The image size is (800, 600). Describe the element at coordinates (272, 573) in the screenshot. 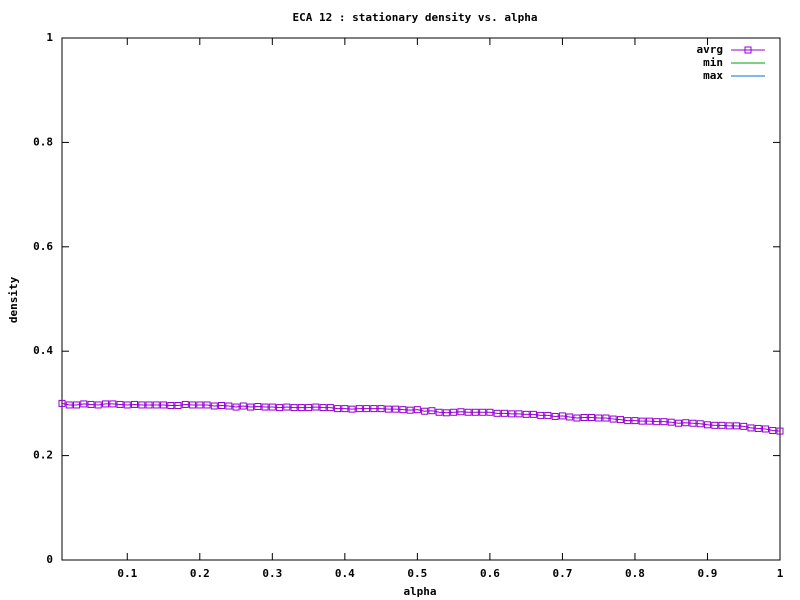

I see `x-tick-label: 0.3` at that location.